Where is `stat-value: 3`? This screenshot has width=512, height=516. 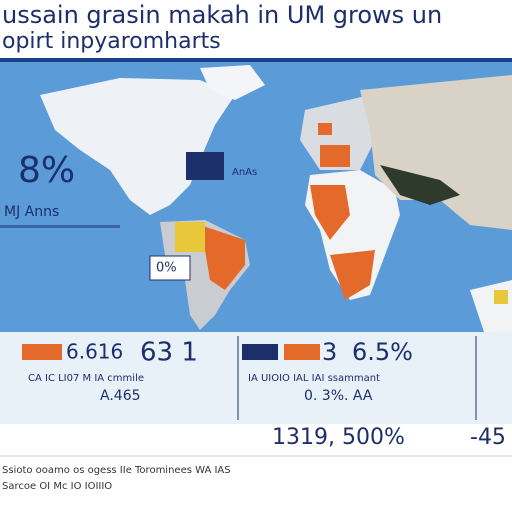 stat-value: 3 is located at coordinates (329, 352).